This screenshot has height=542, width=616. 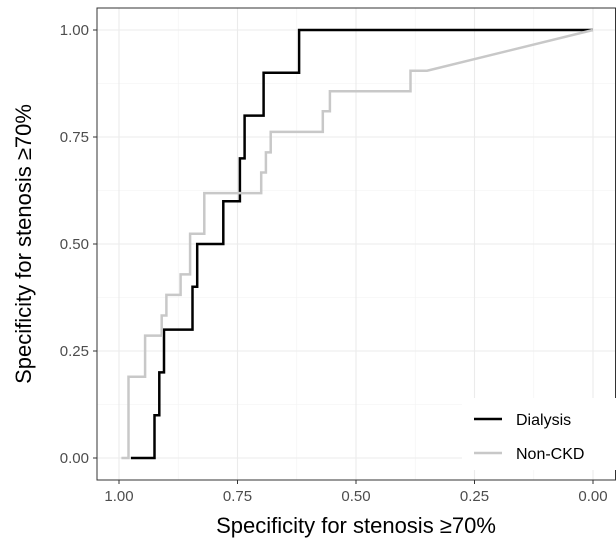 What do you see at coordinates (356, 525) in the screenshot?
I see `x-axis-title: Specificity for stenosis ≥70%` at bounding box center [356, 525].